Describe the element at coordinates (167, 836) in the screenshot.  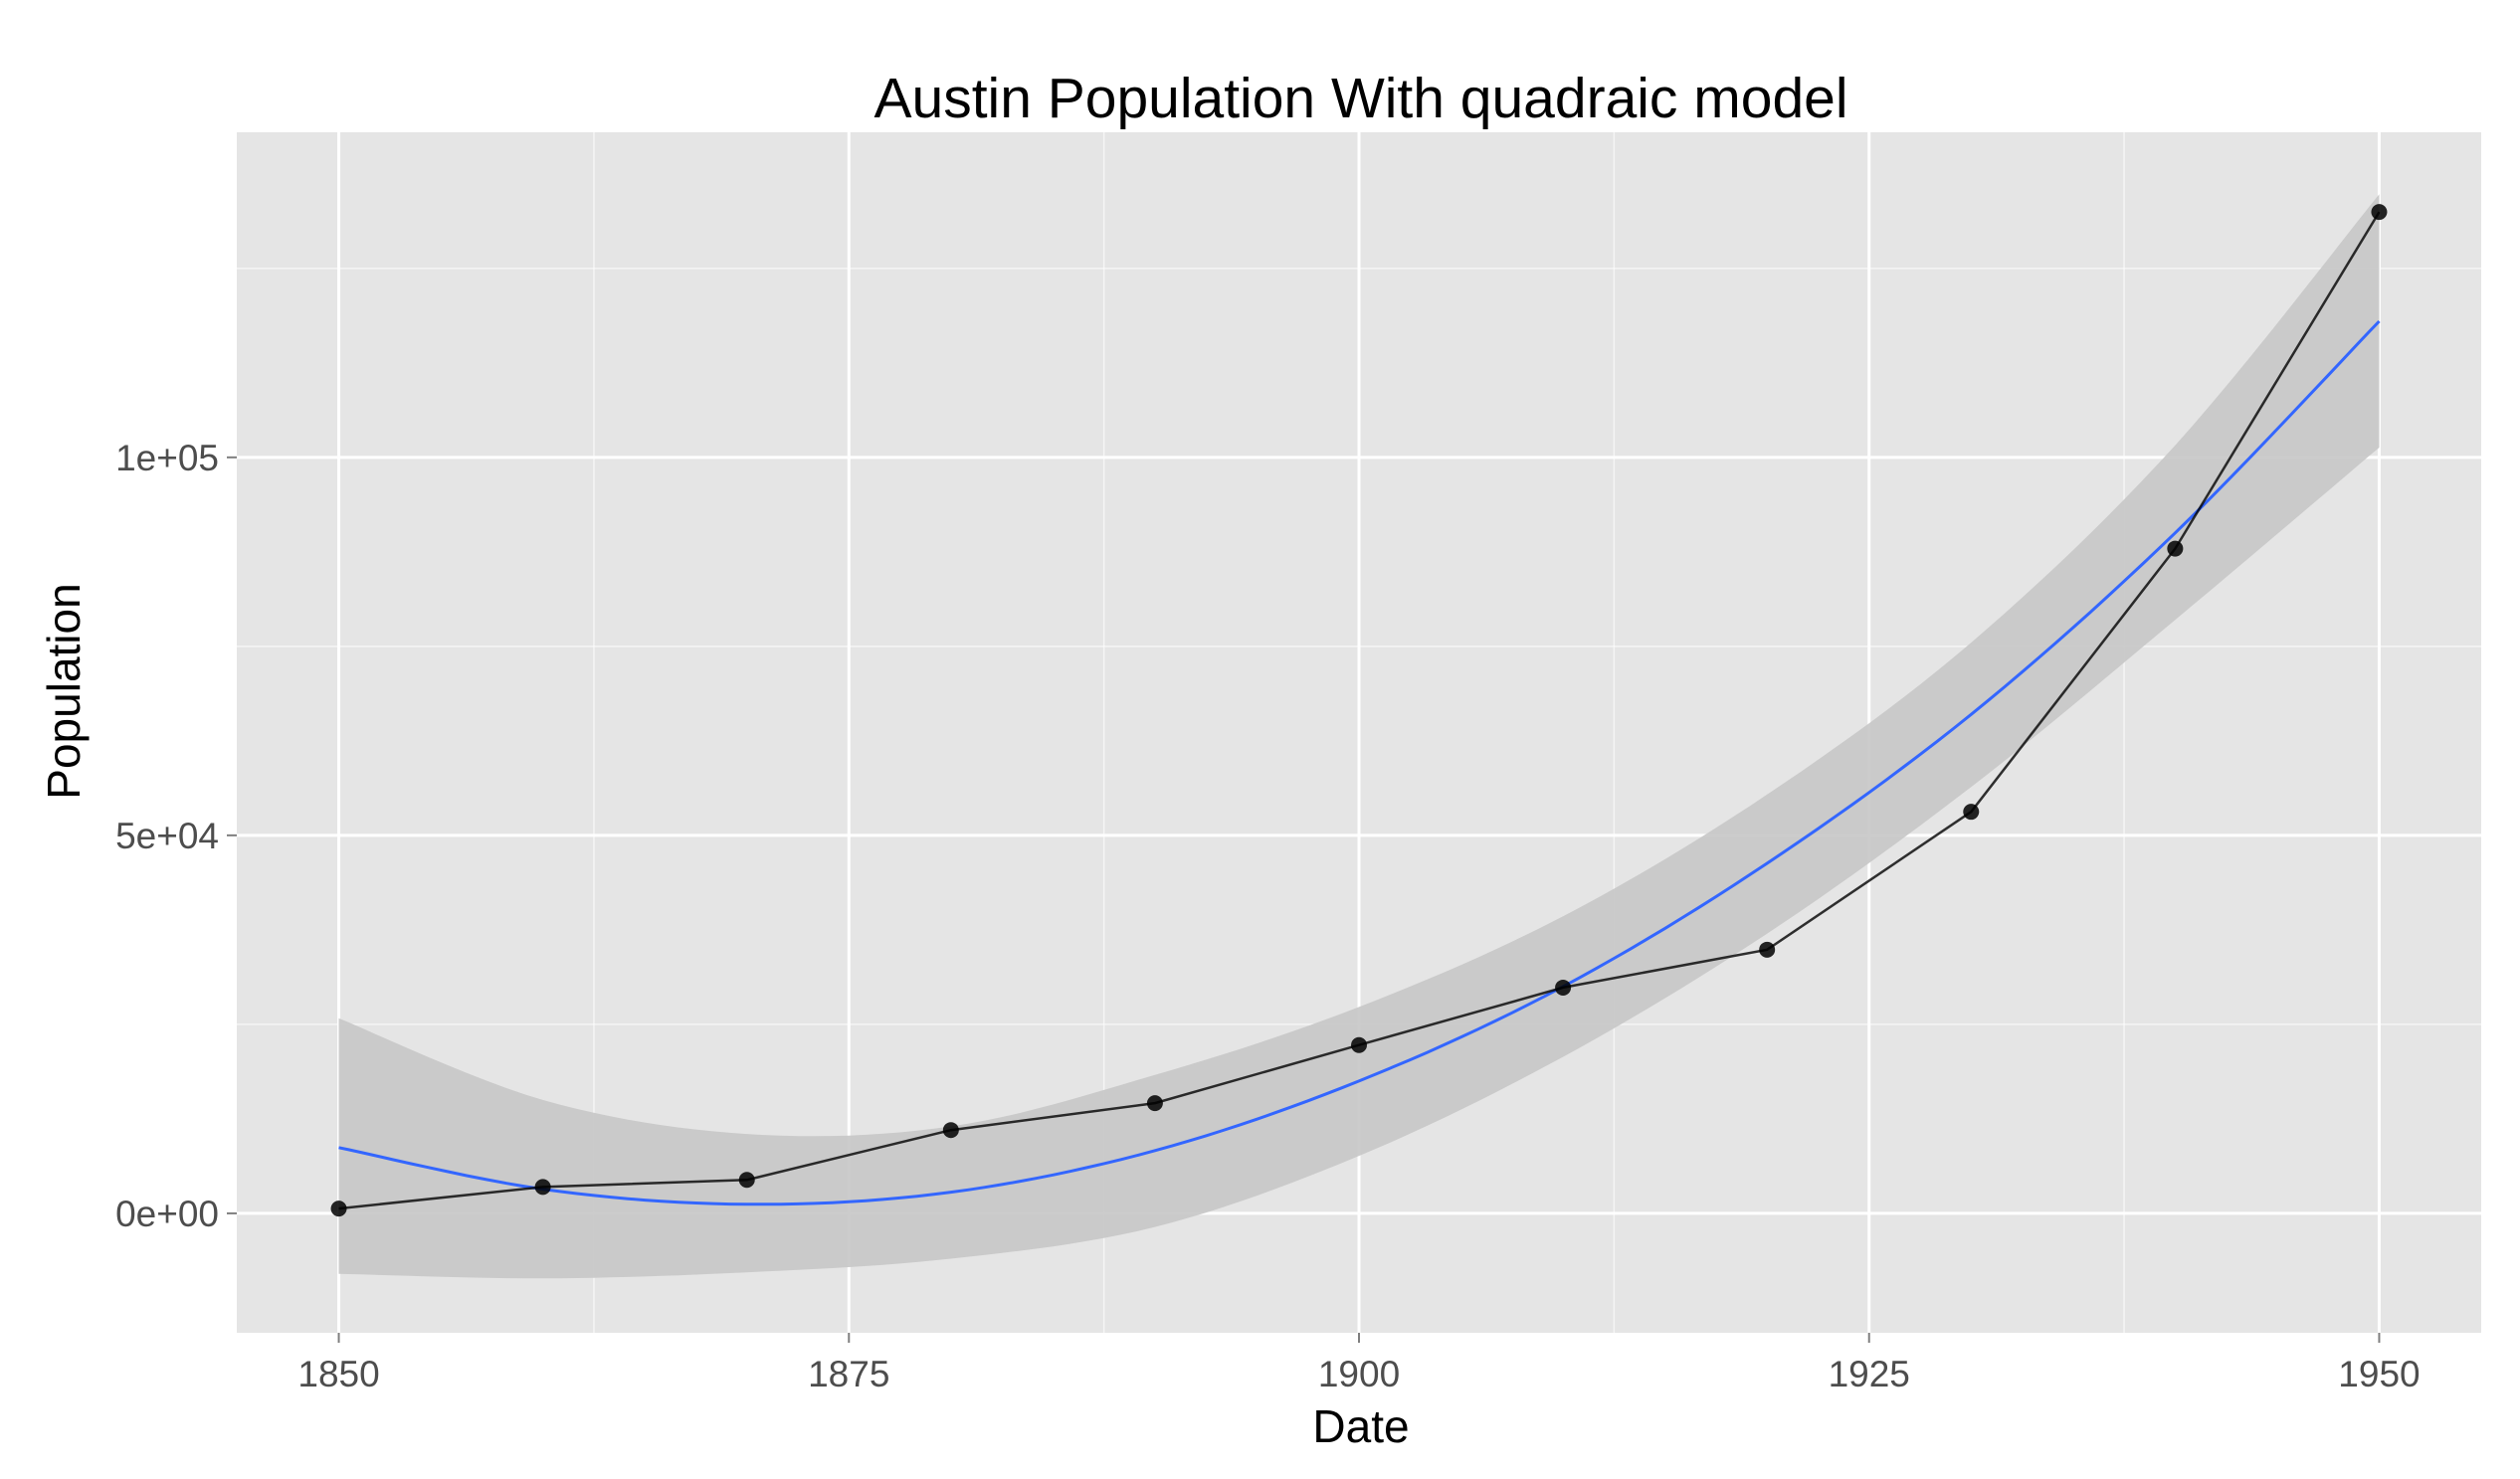
I see `y-tick-label: 5e+04` at that location.